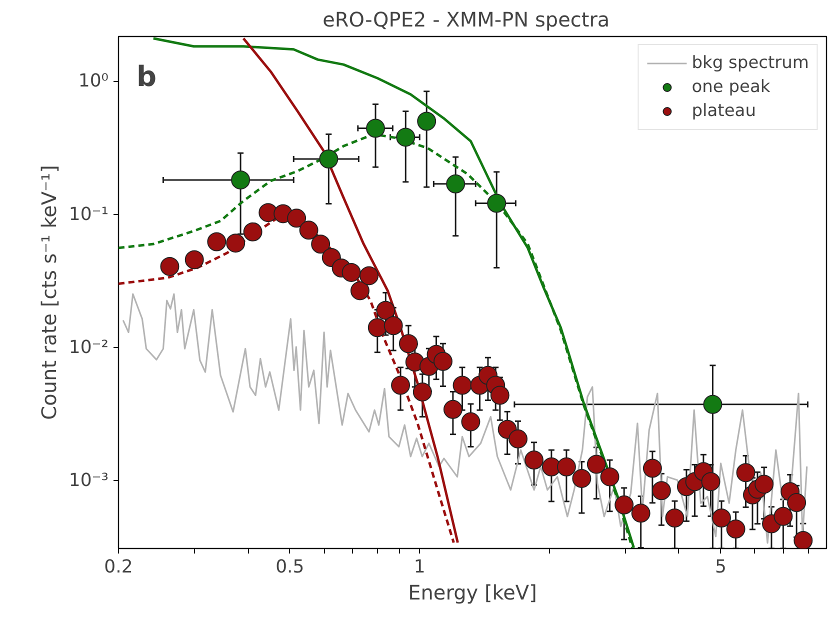 This screenshot has width=831, height=617. Describe the element at coordinates (750, 63) in the screenshot. I see `legend-label: bkg spectrum` at that location.